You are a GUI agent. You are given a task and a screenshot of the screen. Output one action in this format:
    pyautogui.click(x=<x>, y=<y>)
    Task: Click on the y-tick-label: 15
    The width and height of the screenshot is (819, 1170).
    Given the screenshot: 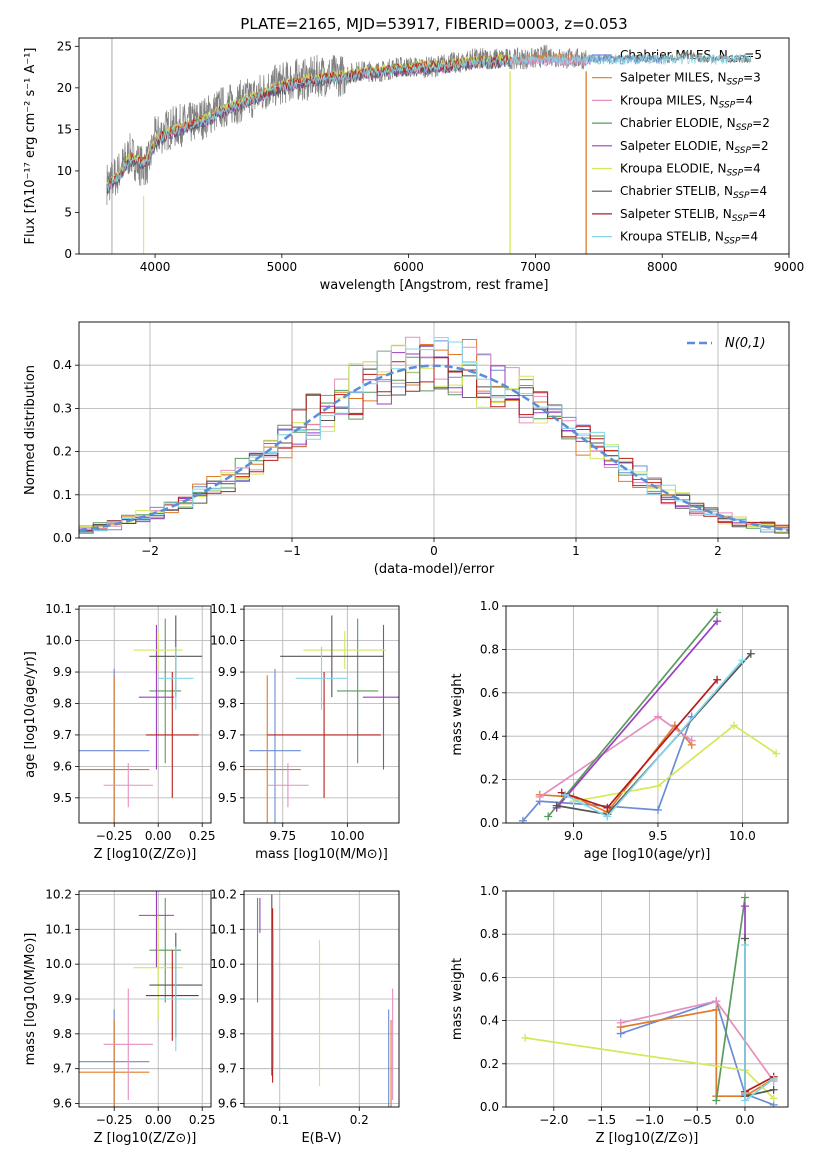 What is the action you would take?
    pyautogui.click(x=64, y=129)
    